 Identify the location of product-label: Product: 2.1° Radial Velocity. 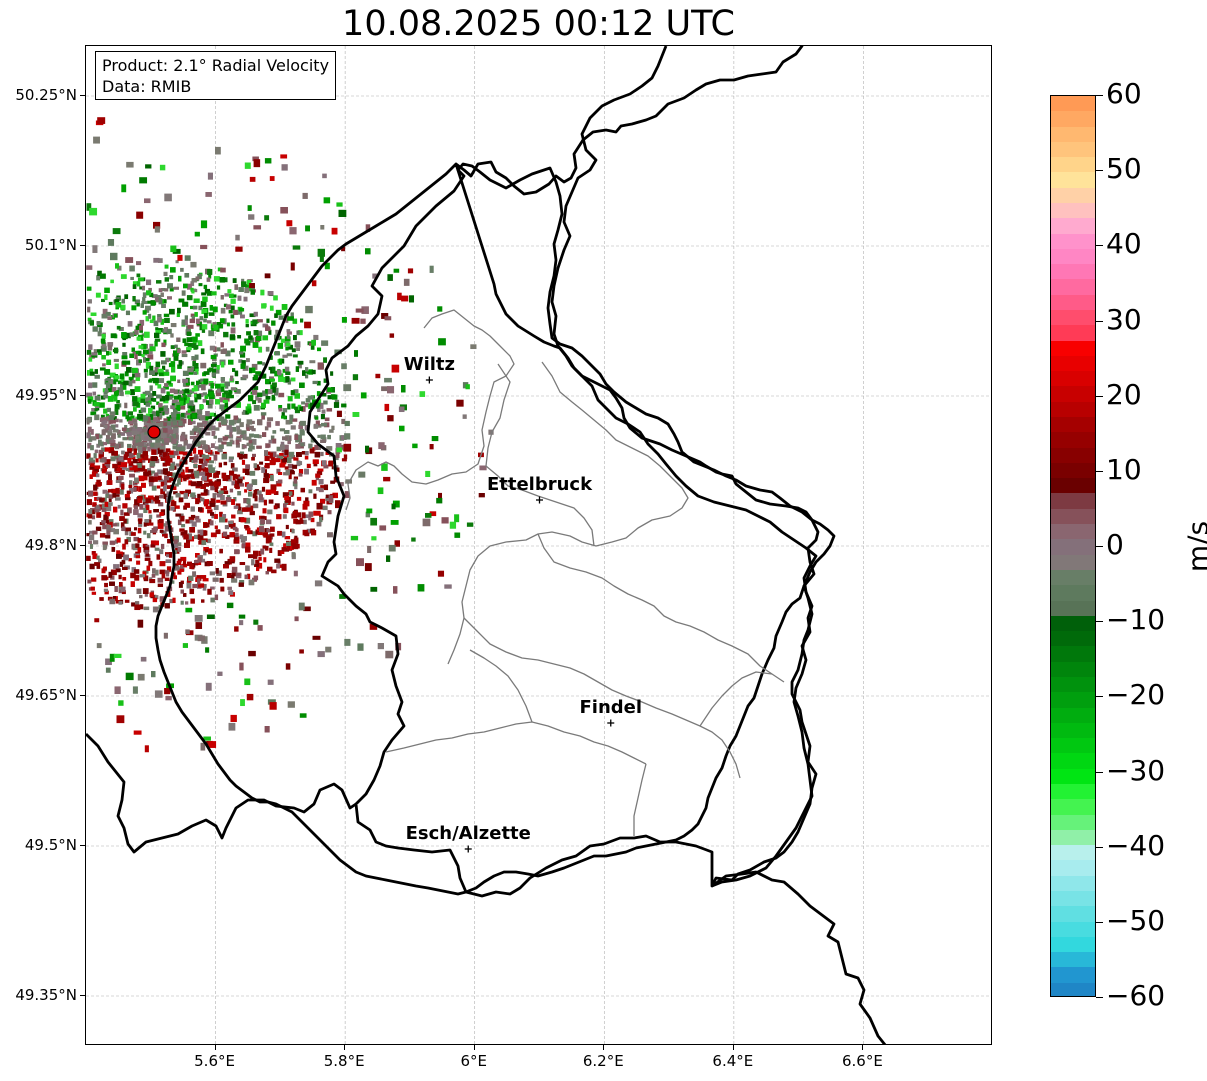
(216, 65).